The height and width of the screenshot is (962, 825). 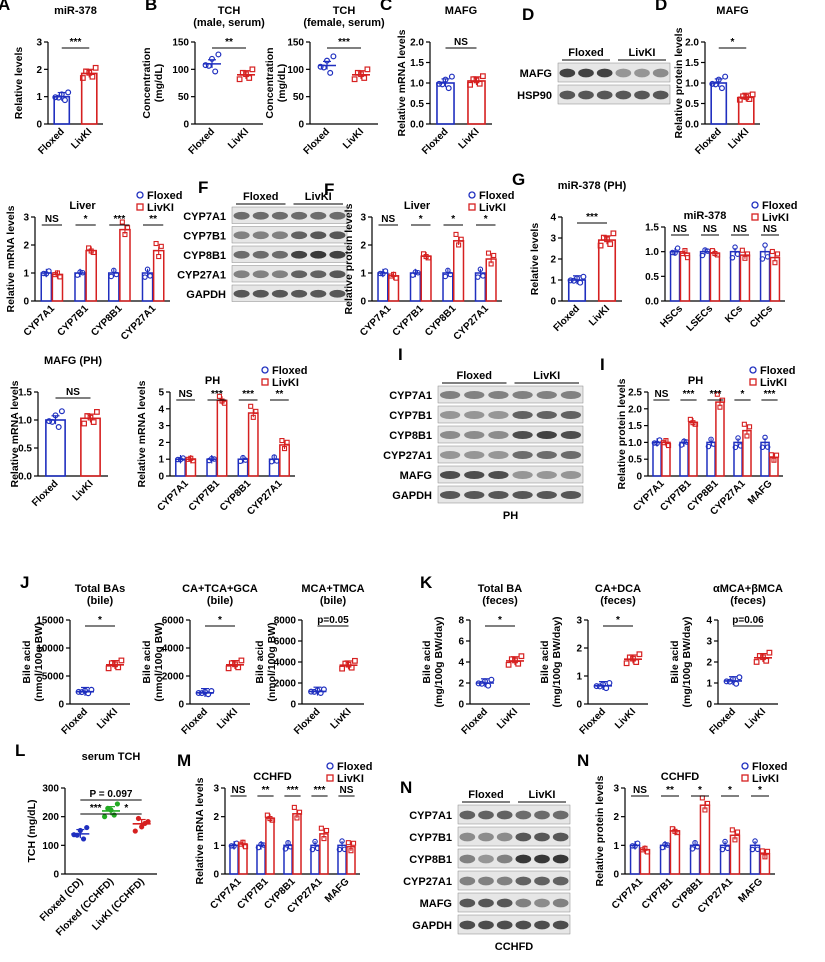 I want to click on chart-title: miR-378, so click(x=75, y=11).